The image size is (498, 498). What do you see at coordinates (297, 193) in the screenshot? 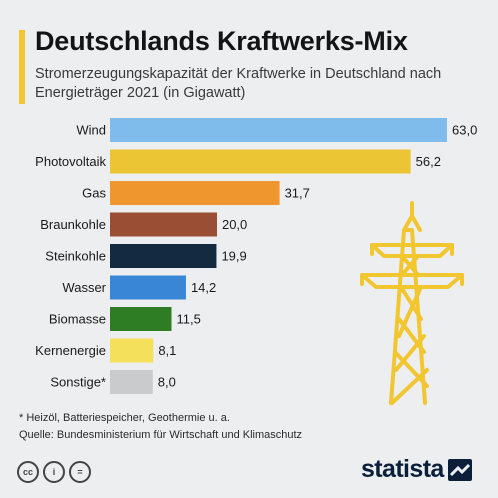
I see `value-label: 31,7` at bounding box center [297, 193].